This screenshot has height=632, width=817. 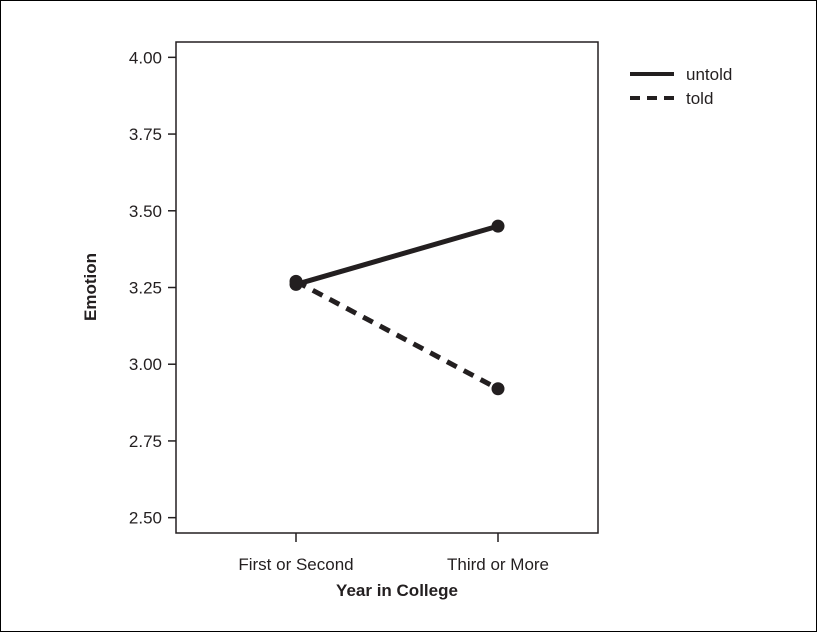 I want to click on legend: untold told, so click(x=681, y=86).